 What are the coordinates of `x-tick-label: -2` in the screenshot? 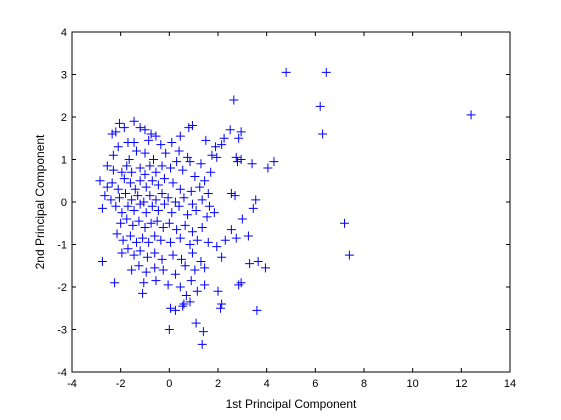 It's located at (121, 384).